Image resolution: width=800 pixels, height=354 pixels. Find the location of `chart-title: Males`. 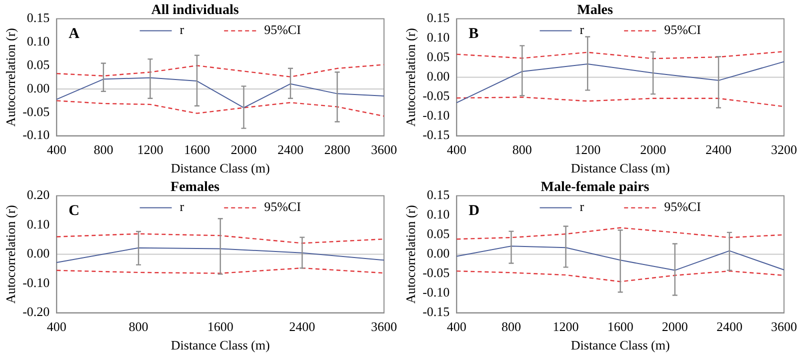

chart-title: Males is located at coordinates (595, 10).